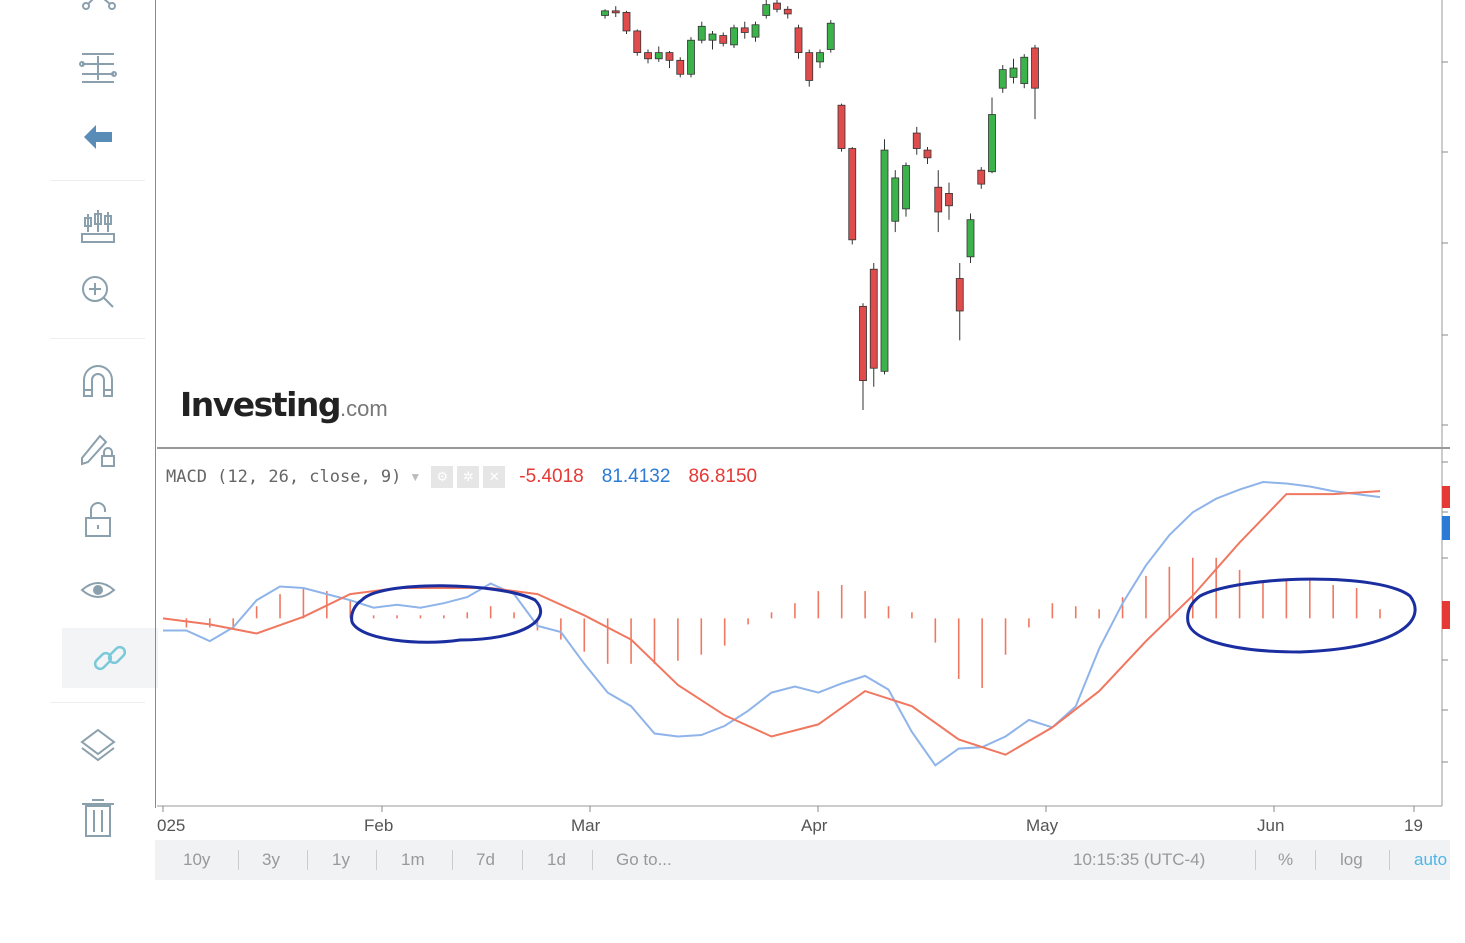 This screenshot has height=943, width=1465. Describe the element at coordinates (171, 825) in the screenshot. I see `x-axis-label: 025` at that location.